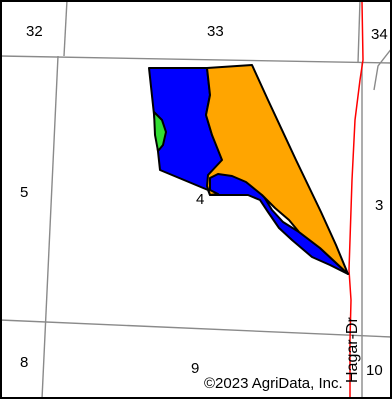 This screenshot has width=392, height=399. What do you see at coordinates (34, 31) in the screenshot?
I see `section-label-32: 32` at bounding box center [34, 31].